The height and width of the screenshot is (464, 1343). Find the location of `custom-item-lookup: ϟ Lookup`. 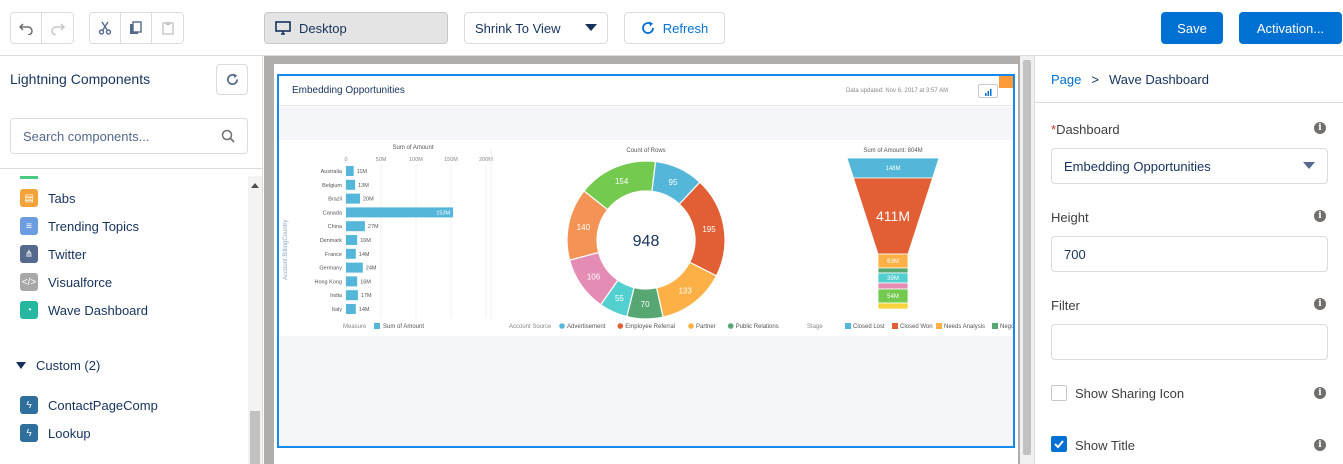

custom-item-lookup: ϟ Lookup is located at coordinates (55, 433).